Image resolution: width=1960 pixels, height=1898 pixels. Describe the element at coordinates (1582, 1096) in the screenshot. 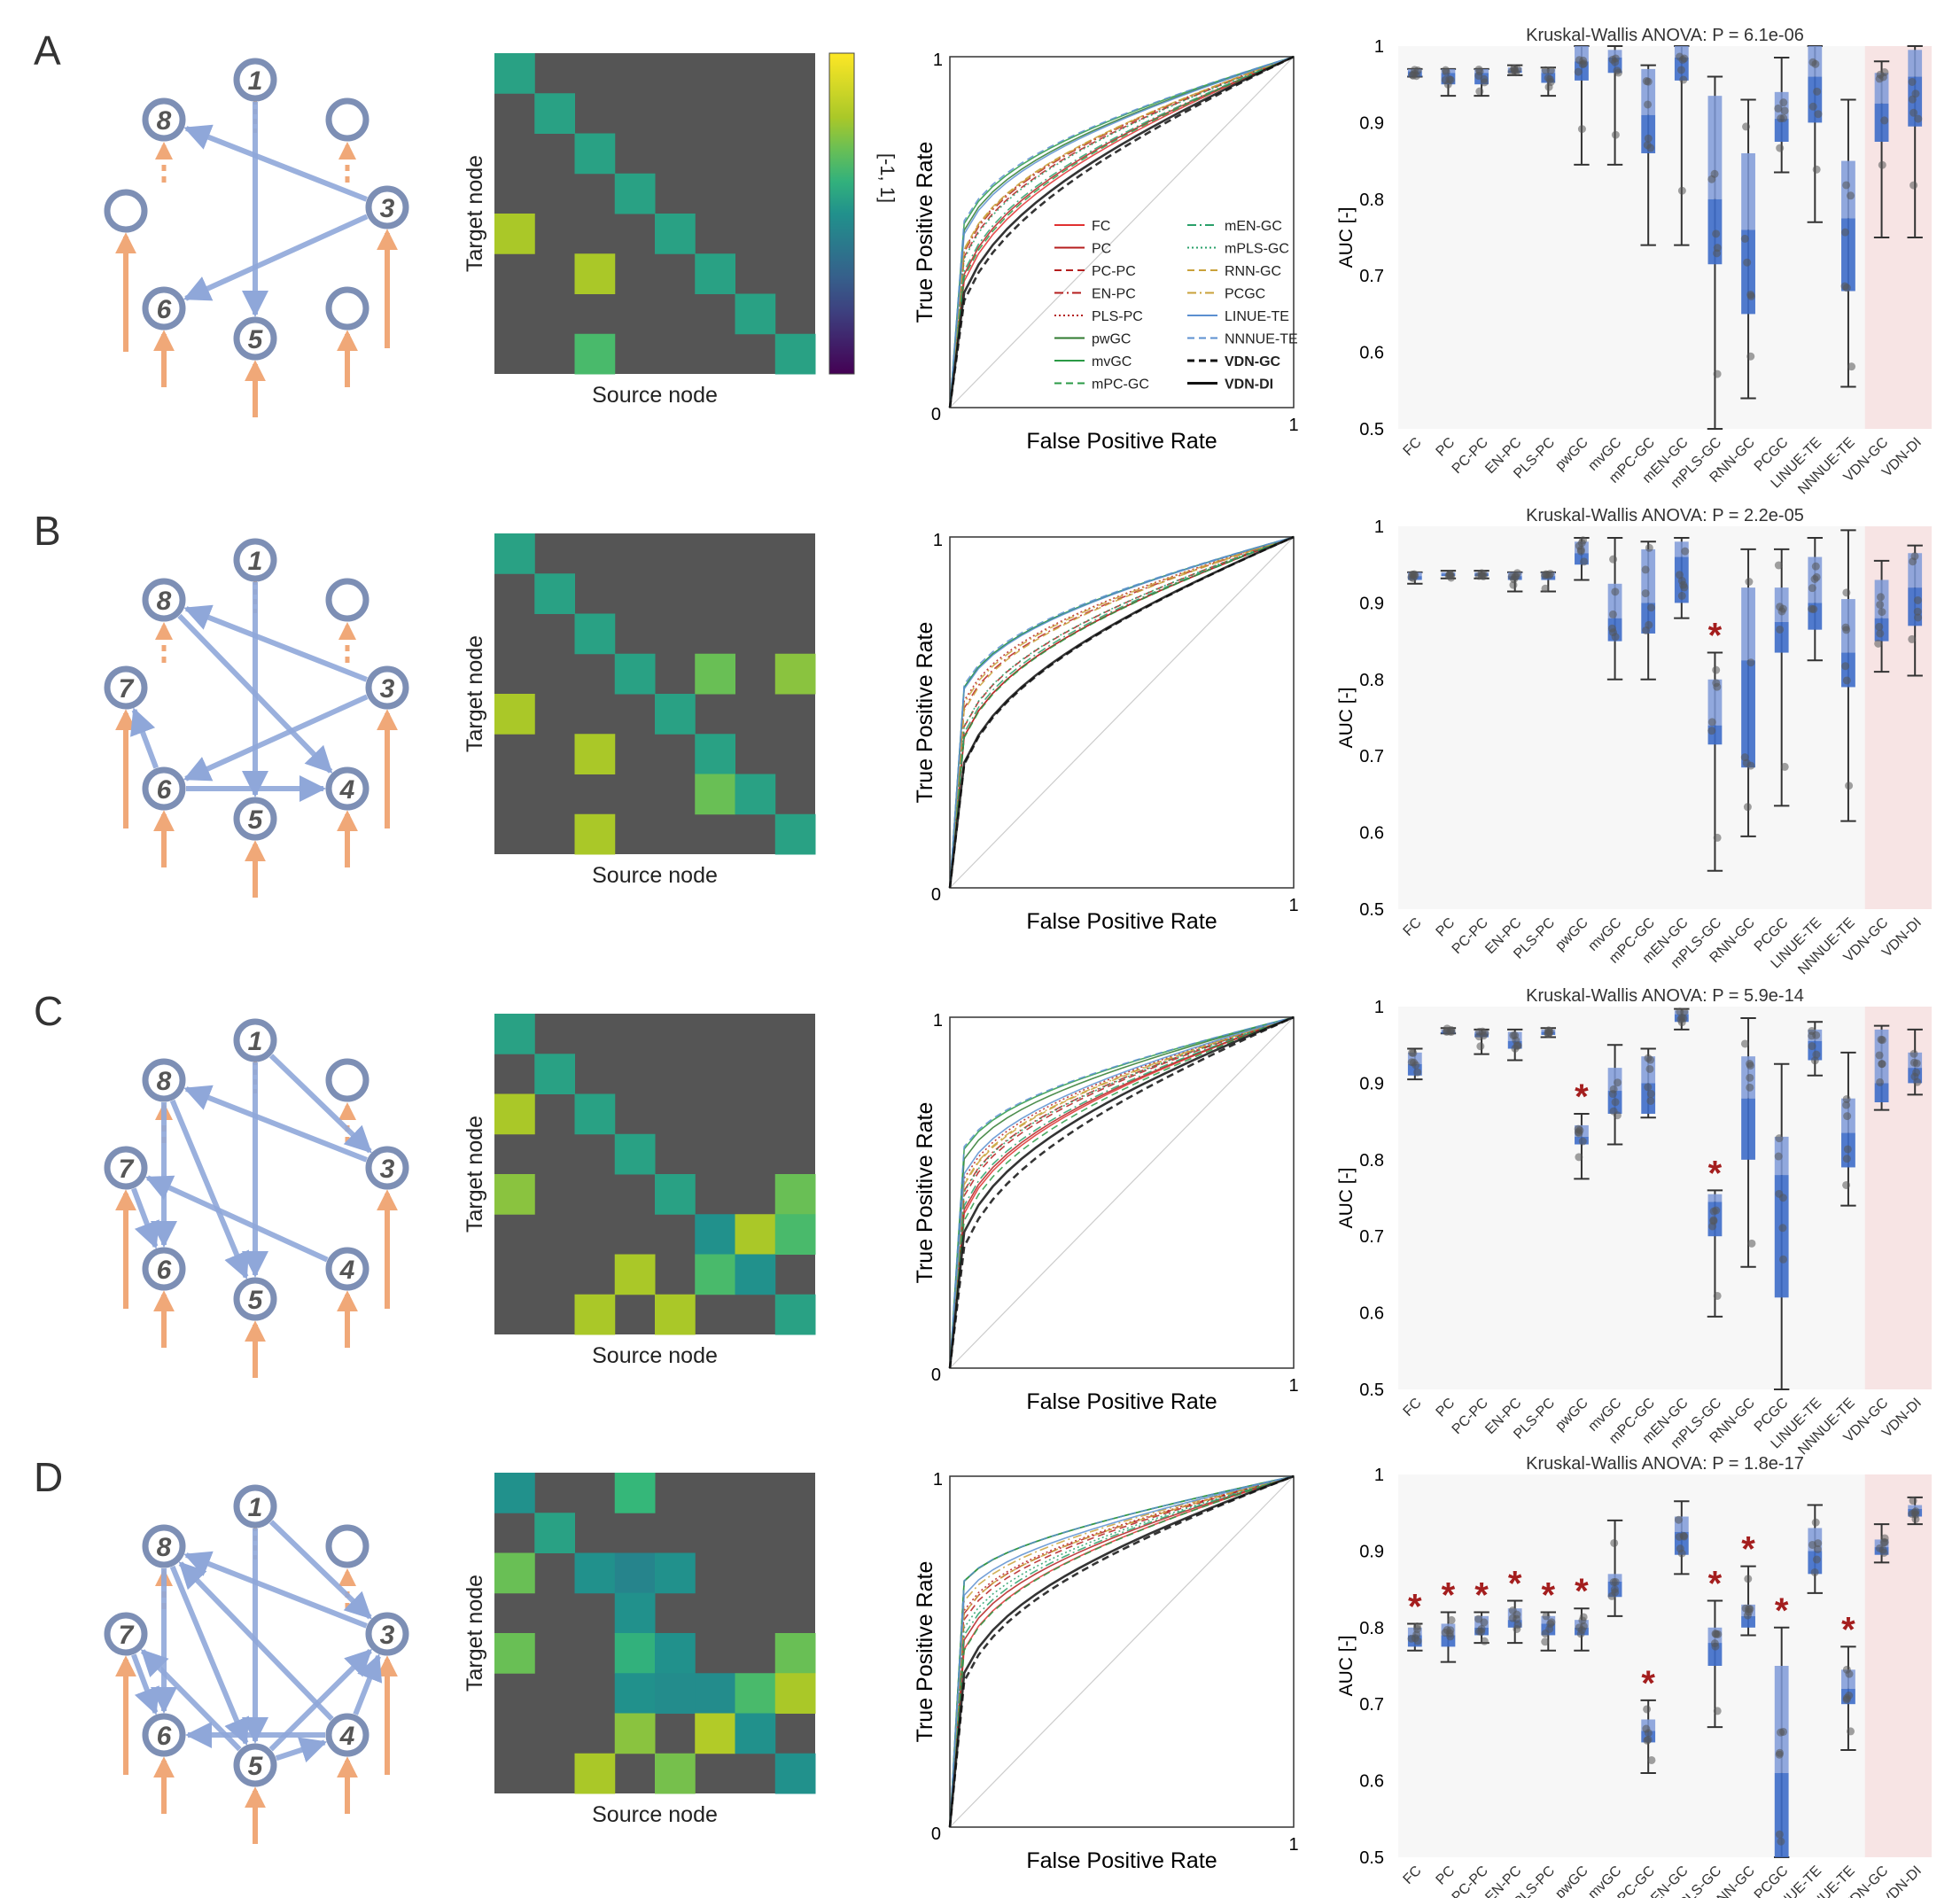

I see `significance-star: *` at that location.